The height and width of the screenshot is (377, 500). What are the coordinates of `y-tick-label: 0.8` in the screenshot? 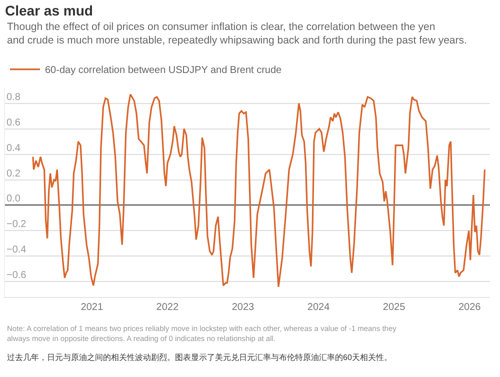 It's located at (13, 97).